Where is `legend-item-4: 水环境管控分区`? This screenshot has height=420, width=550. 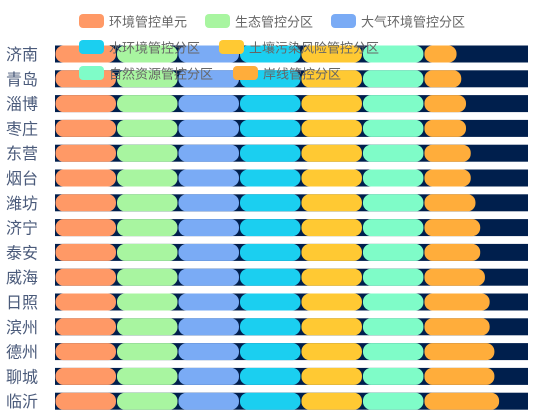
legend-item-4: 水环境管控分区 is located at coordinates (139, 48).